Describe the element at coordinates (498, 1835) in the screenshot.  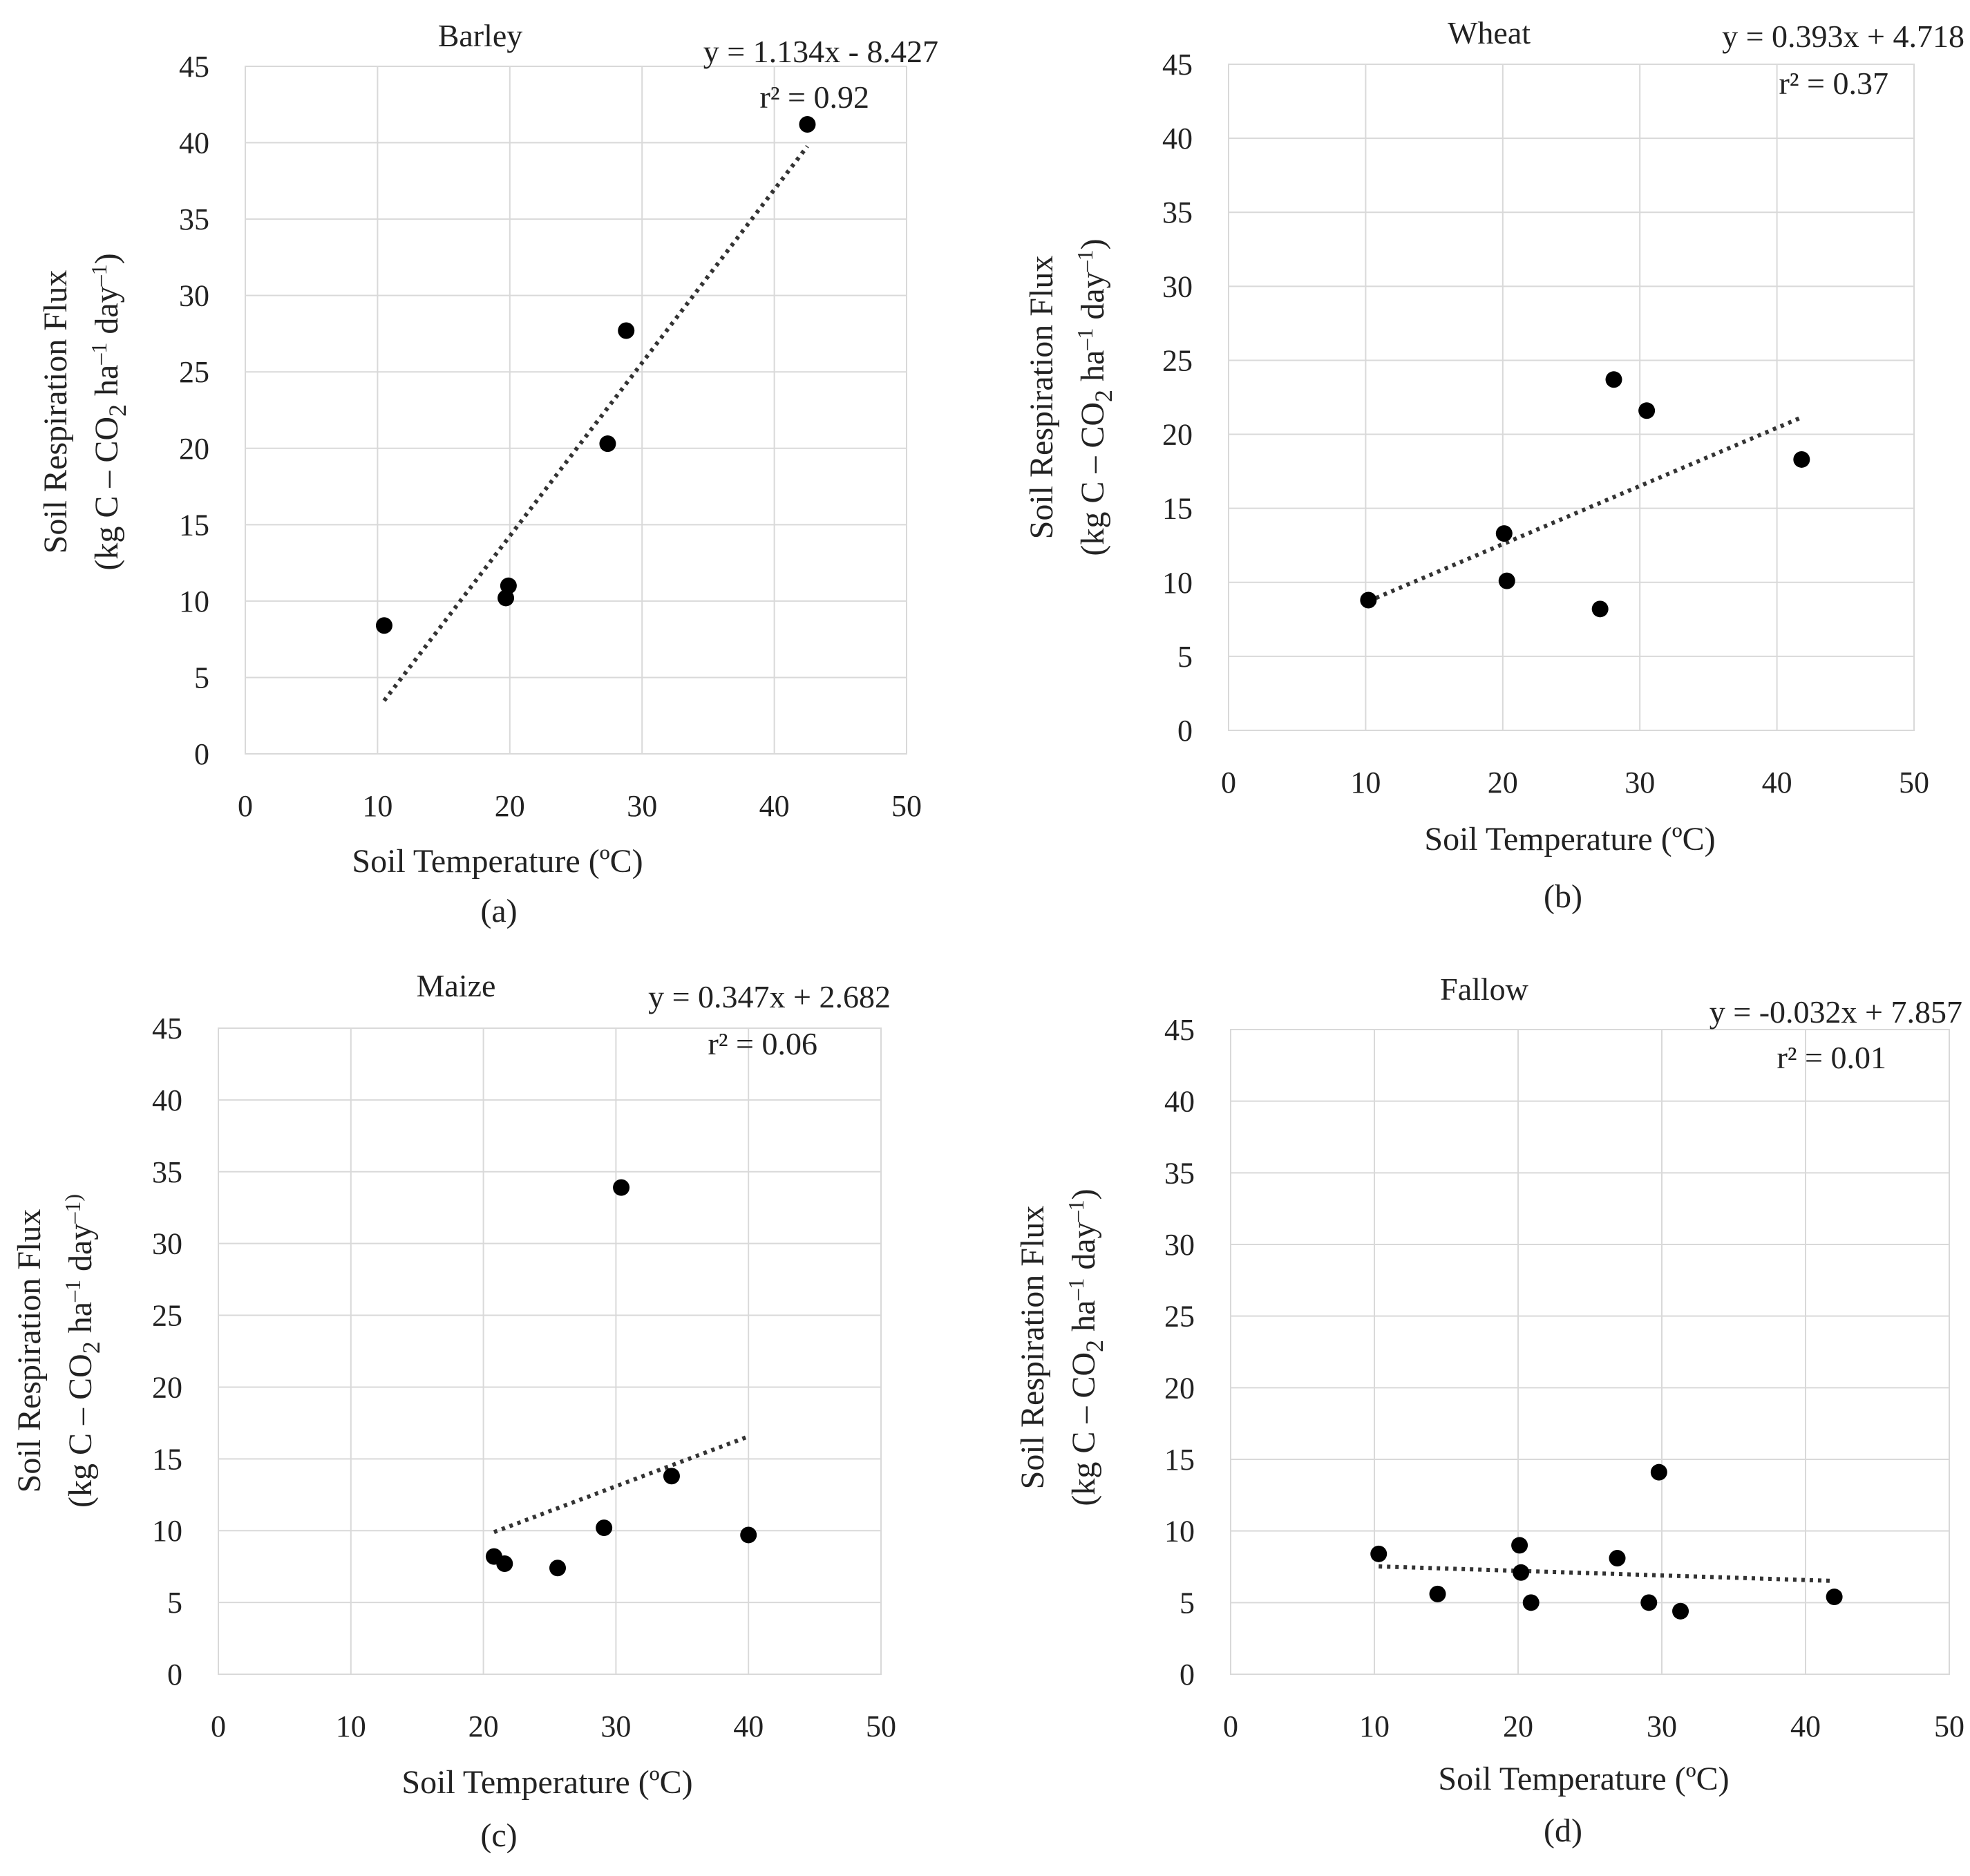
I see `panel-caption: (c)` at that location.